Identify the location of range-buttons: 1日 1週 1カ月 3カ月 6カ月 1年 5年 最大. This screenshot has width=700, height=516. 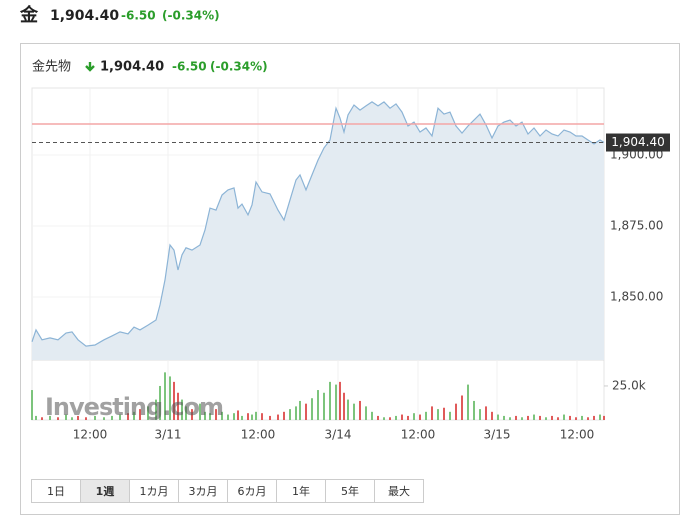
(227, 491).